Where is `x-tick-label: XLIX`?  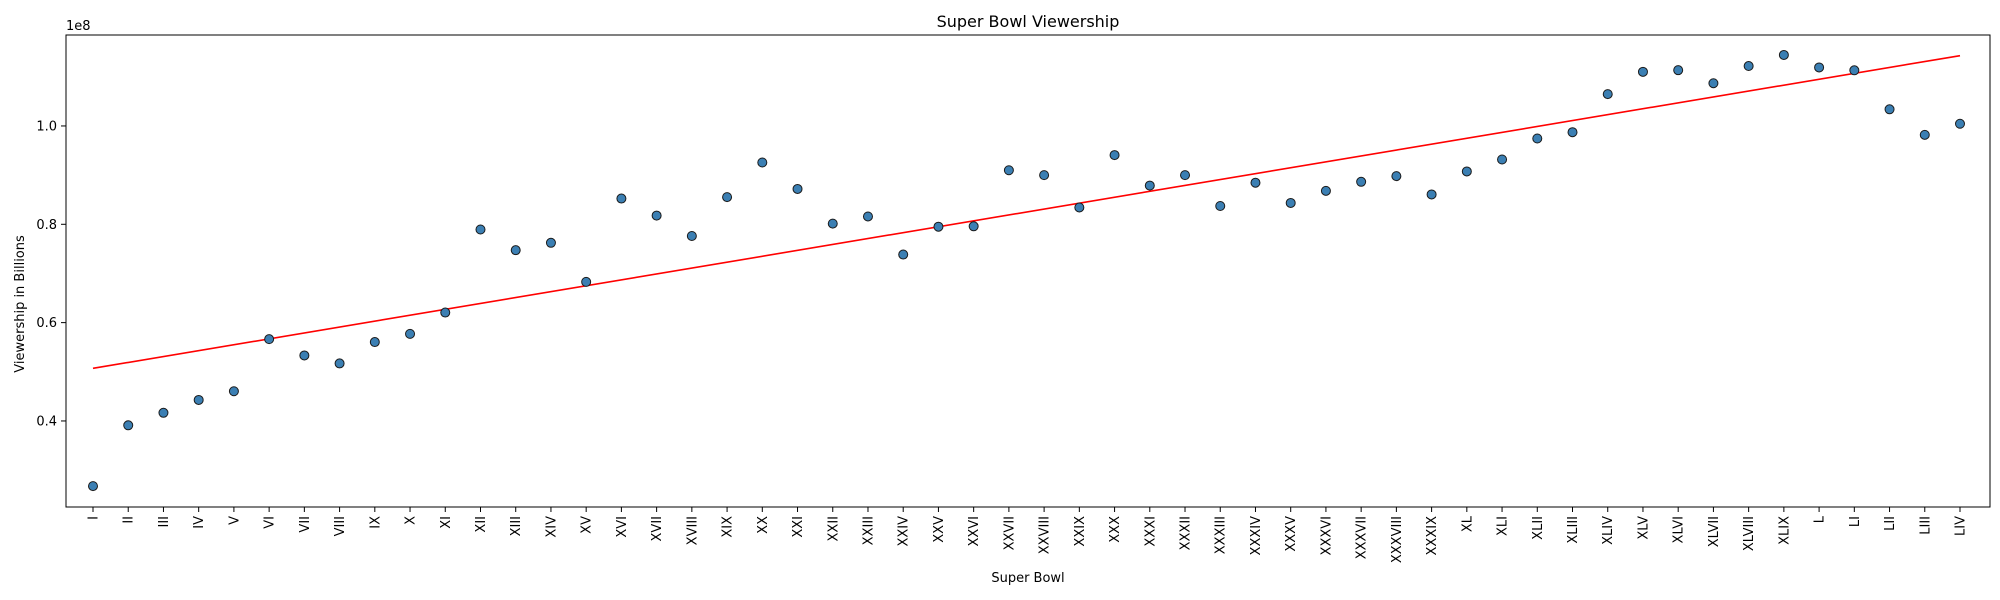
x-tick-label: XLIX is located at coordinates (1784, 530).